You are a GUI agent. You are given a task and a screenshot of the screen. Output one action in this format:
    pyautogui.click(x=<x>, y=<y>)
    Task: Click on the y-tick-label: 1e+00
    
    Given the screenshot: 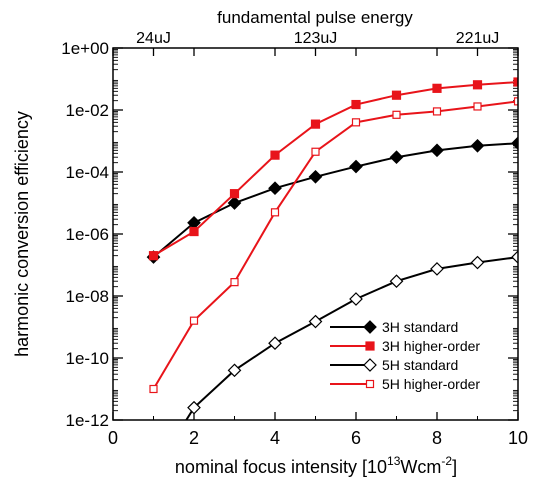 What is the action you would take?
    pyautogui.click(x=85, y=48)
    